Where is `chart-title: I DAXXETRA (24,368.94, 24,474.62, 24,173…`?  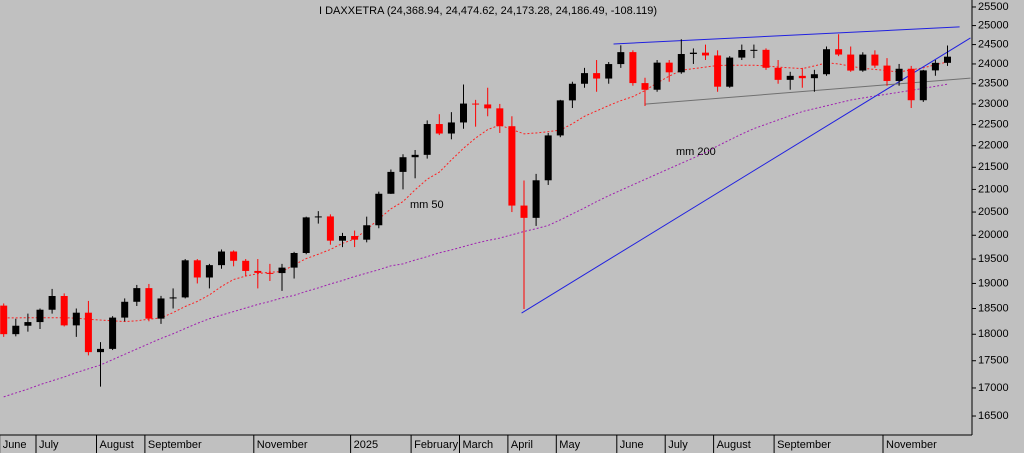 chart-title: I DAXXETRA (24,368.94, 24,474.62, 24,173… is located at coordinates (488, 11).